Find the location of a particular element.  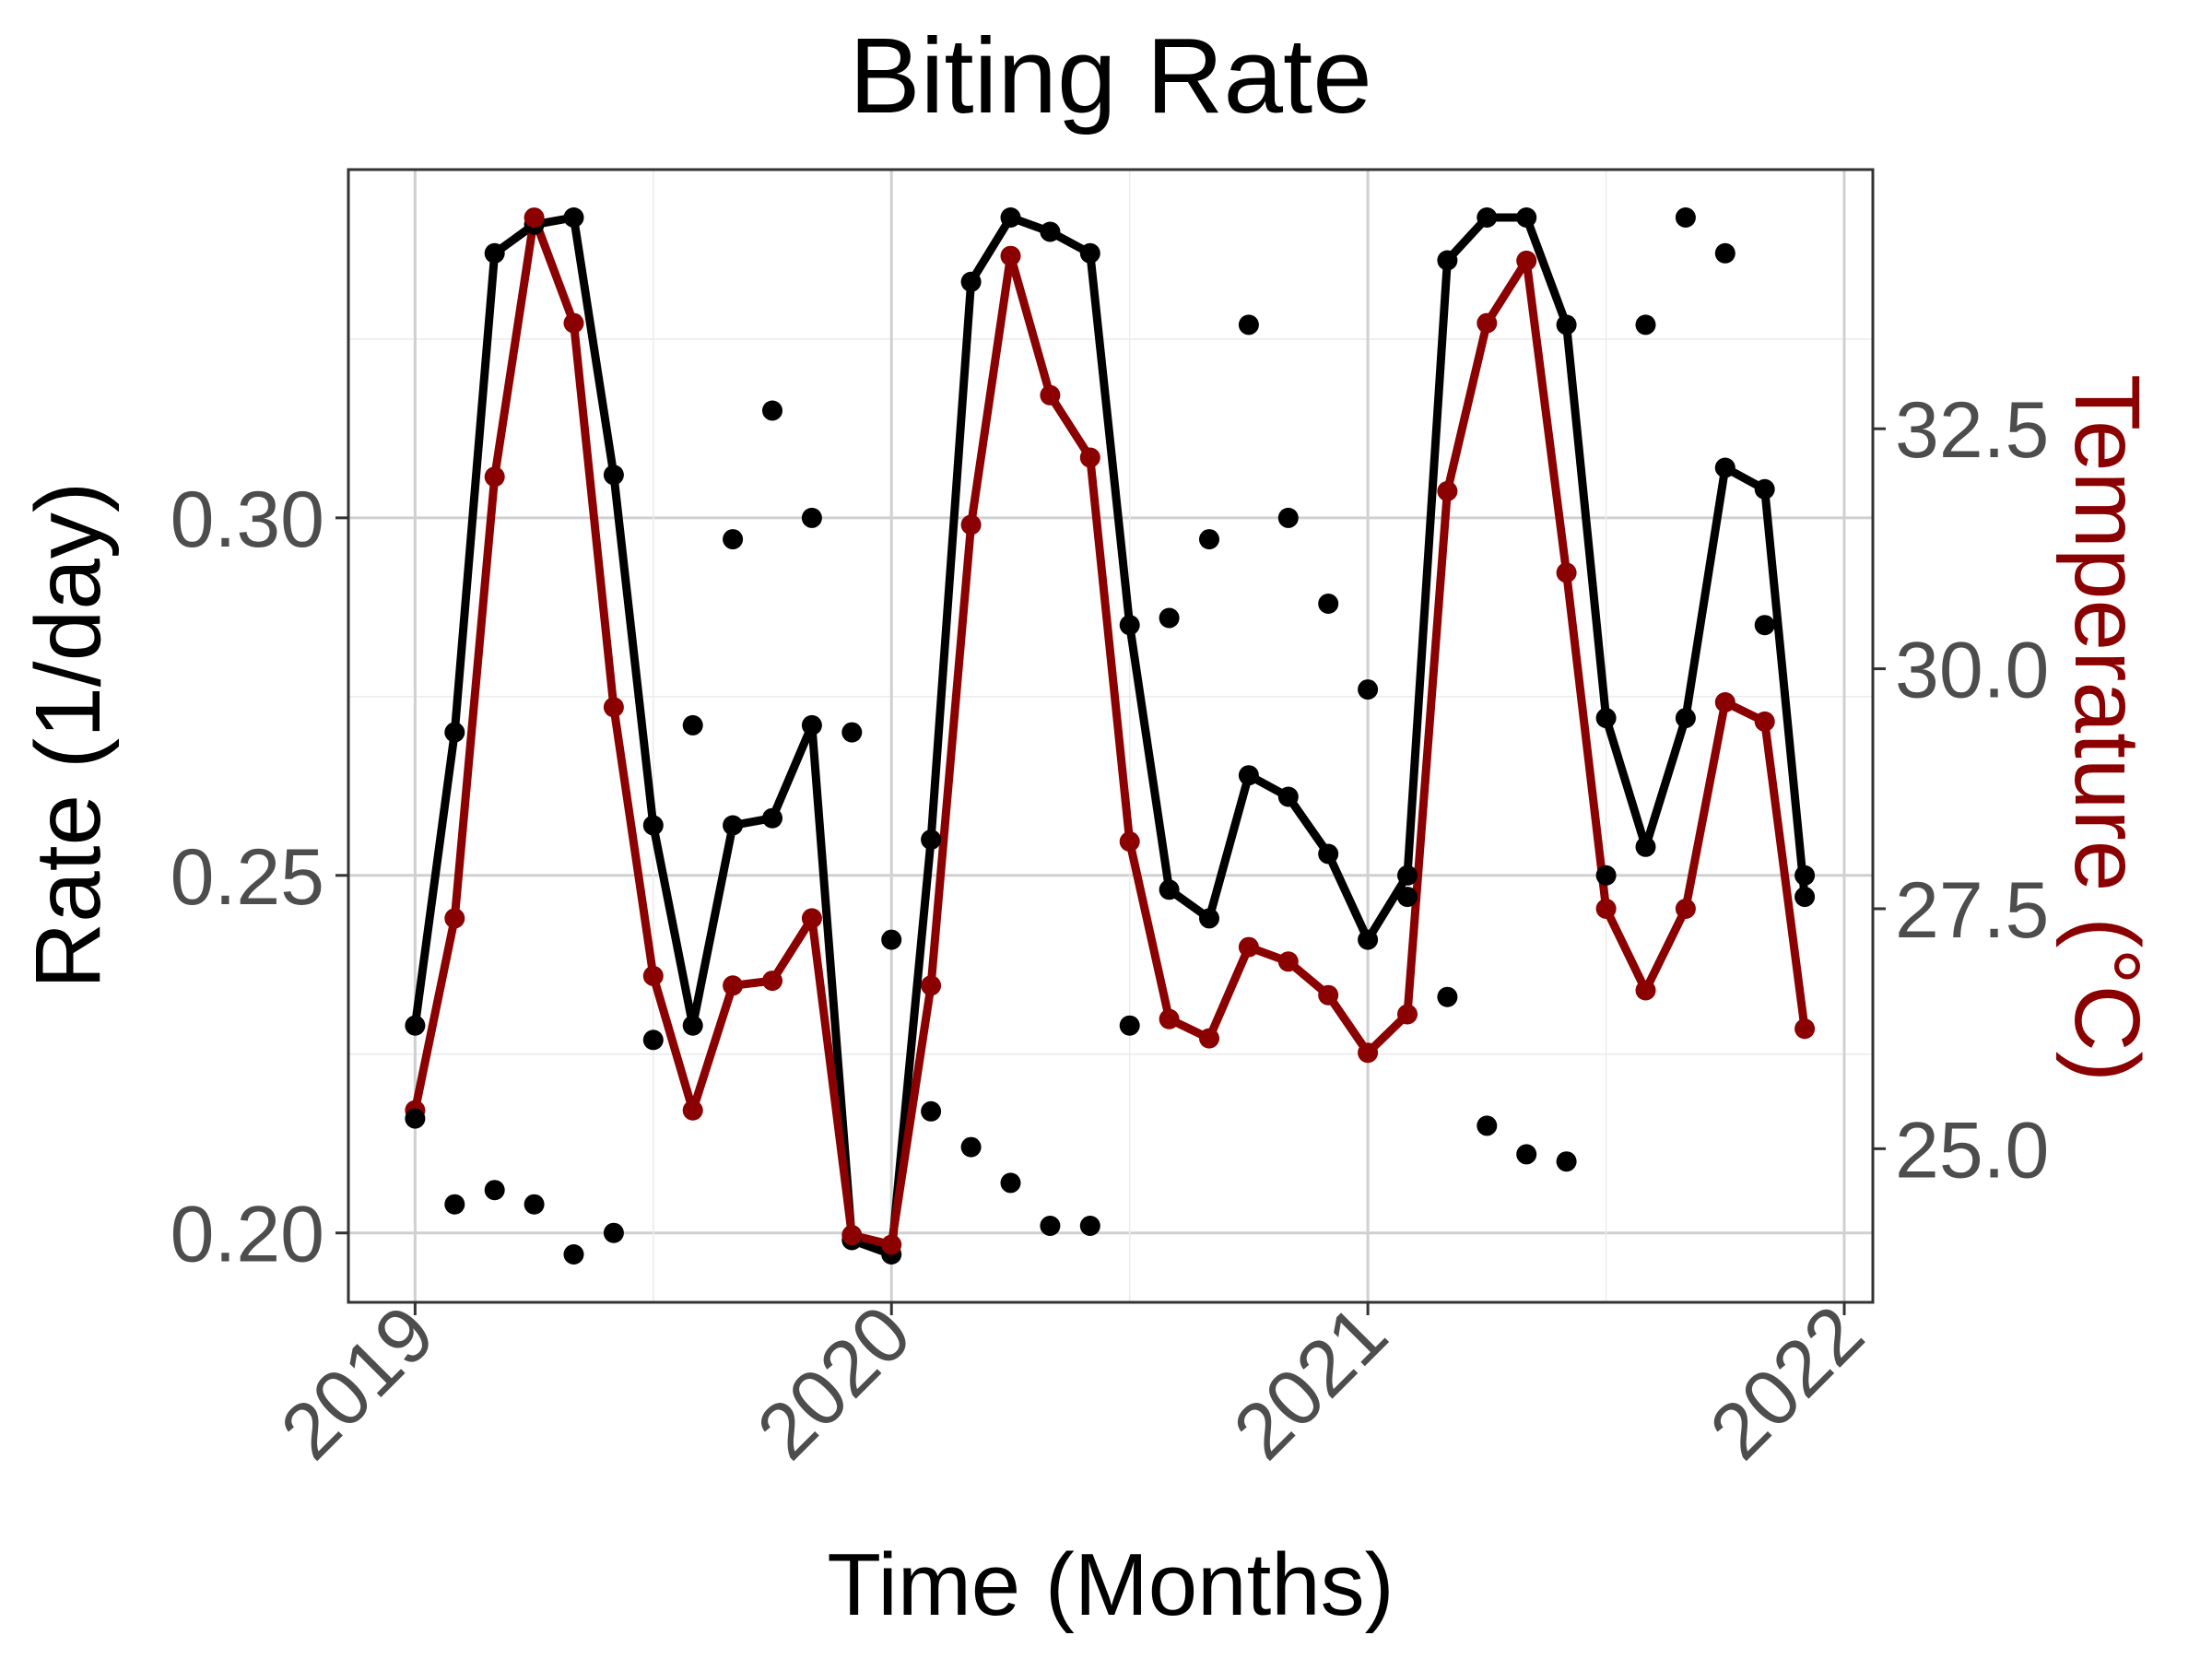

y2-axis-title: Temperature (°C) is located at coordinates (2107, 728).